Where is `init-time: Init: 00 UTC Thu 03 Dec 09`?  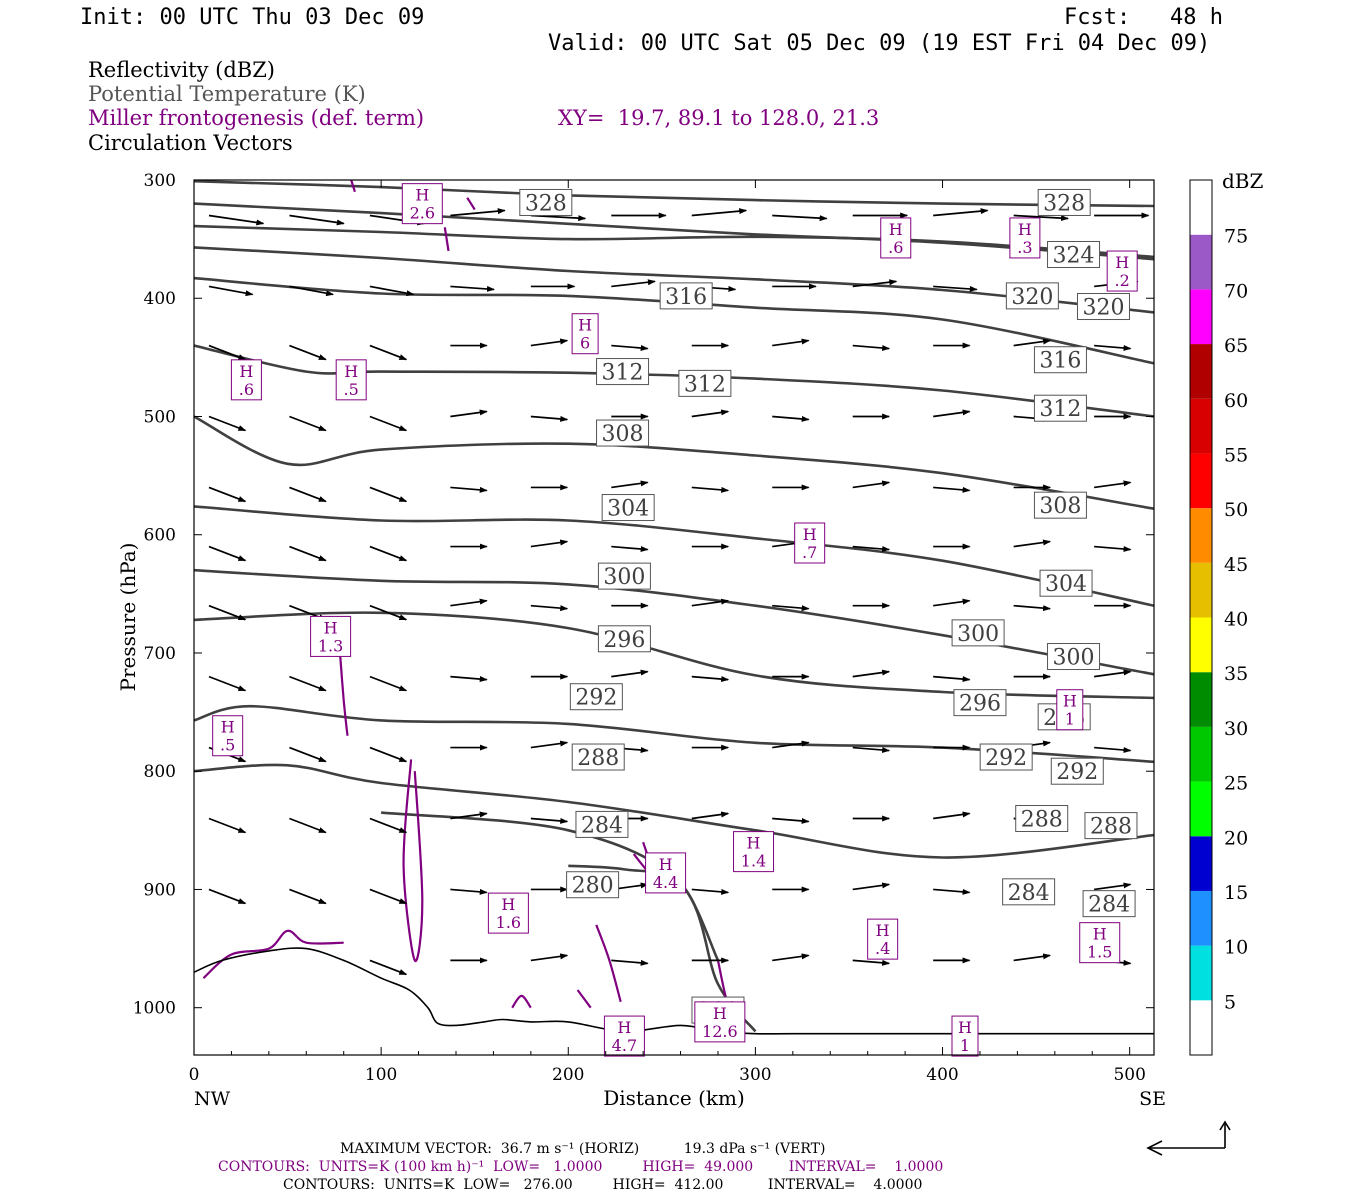
init-time: Init: 00 UTC Thu 03 Dec 09 is located at coordinates (252, 17).